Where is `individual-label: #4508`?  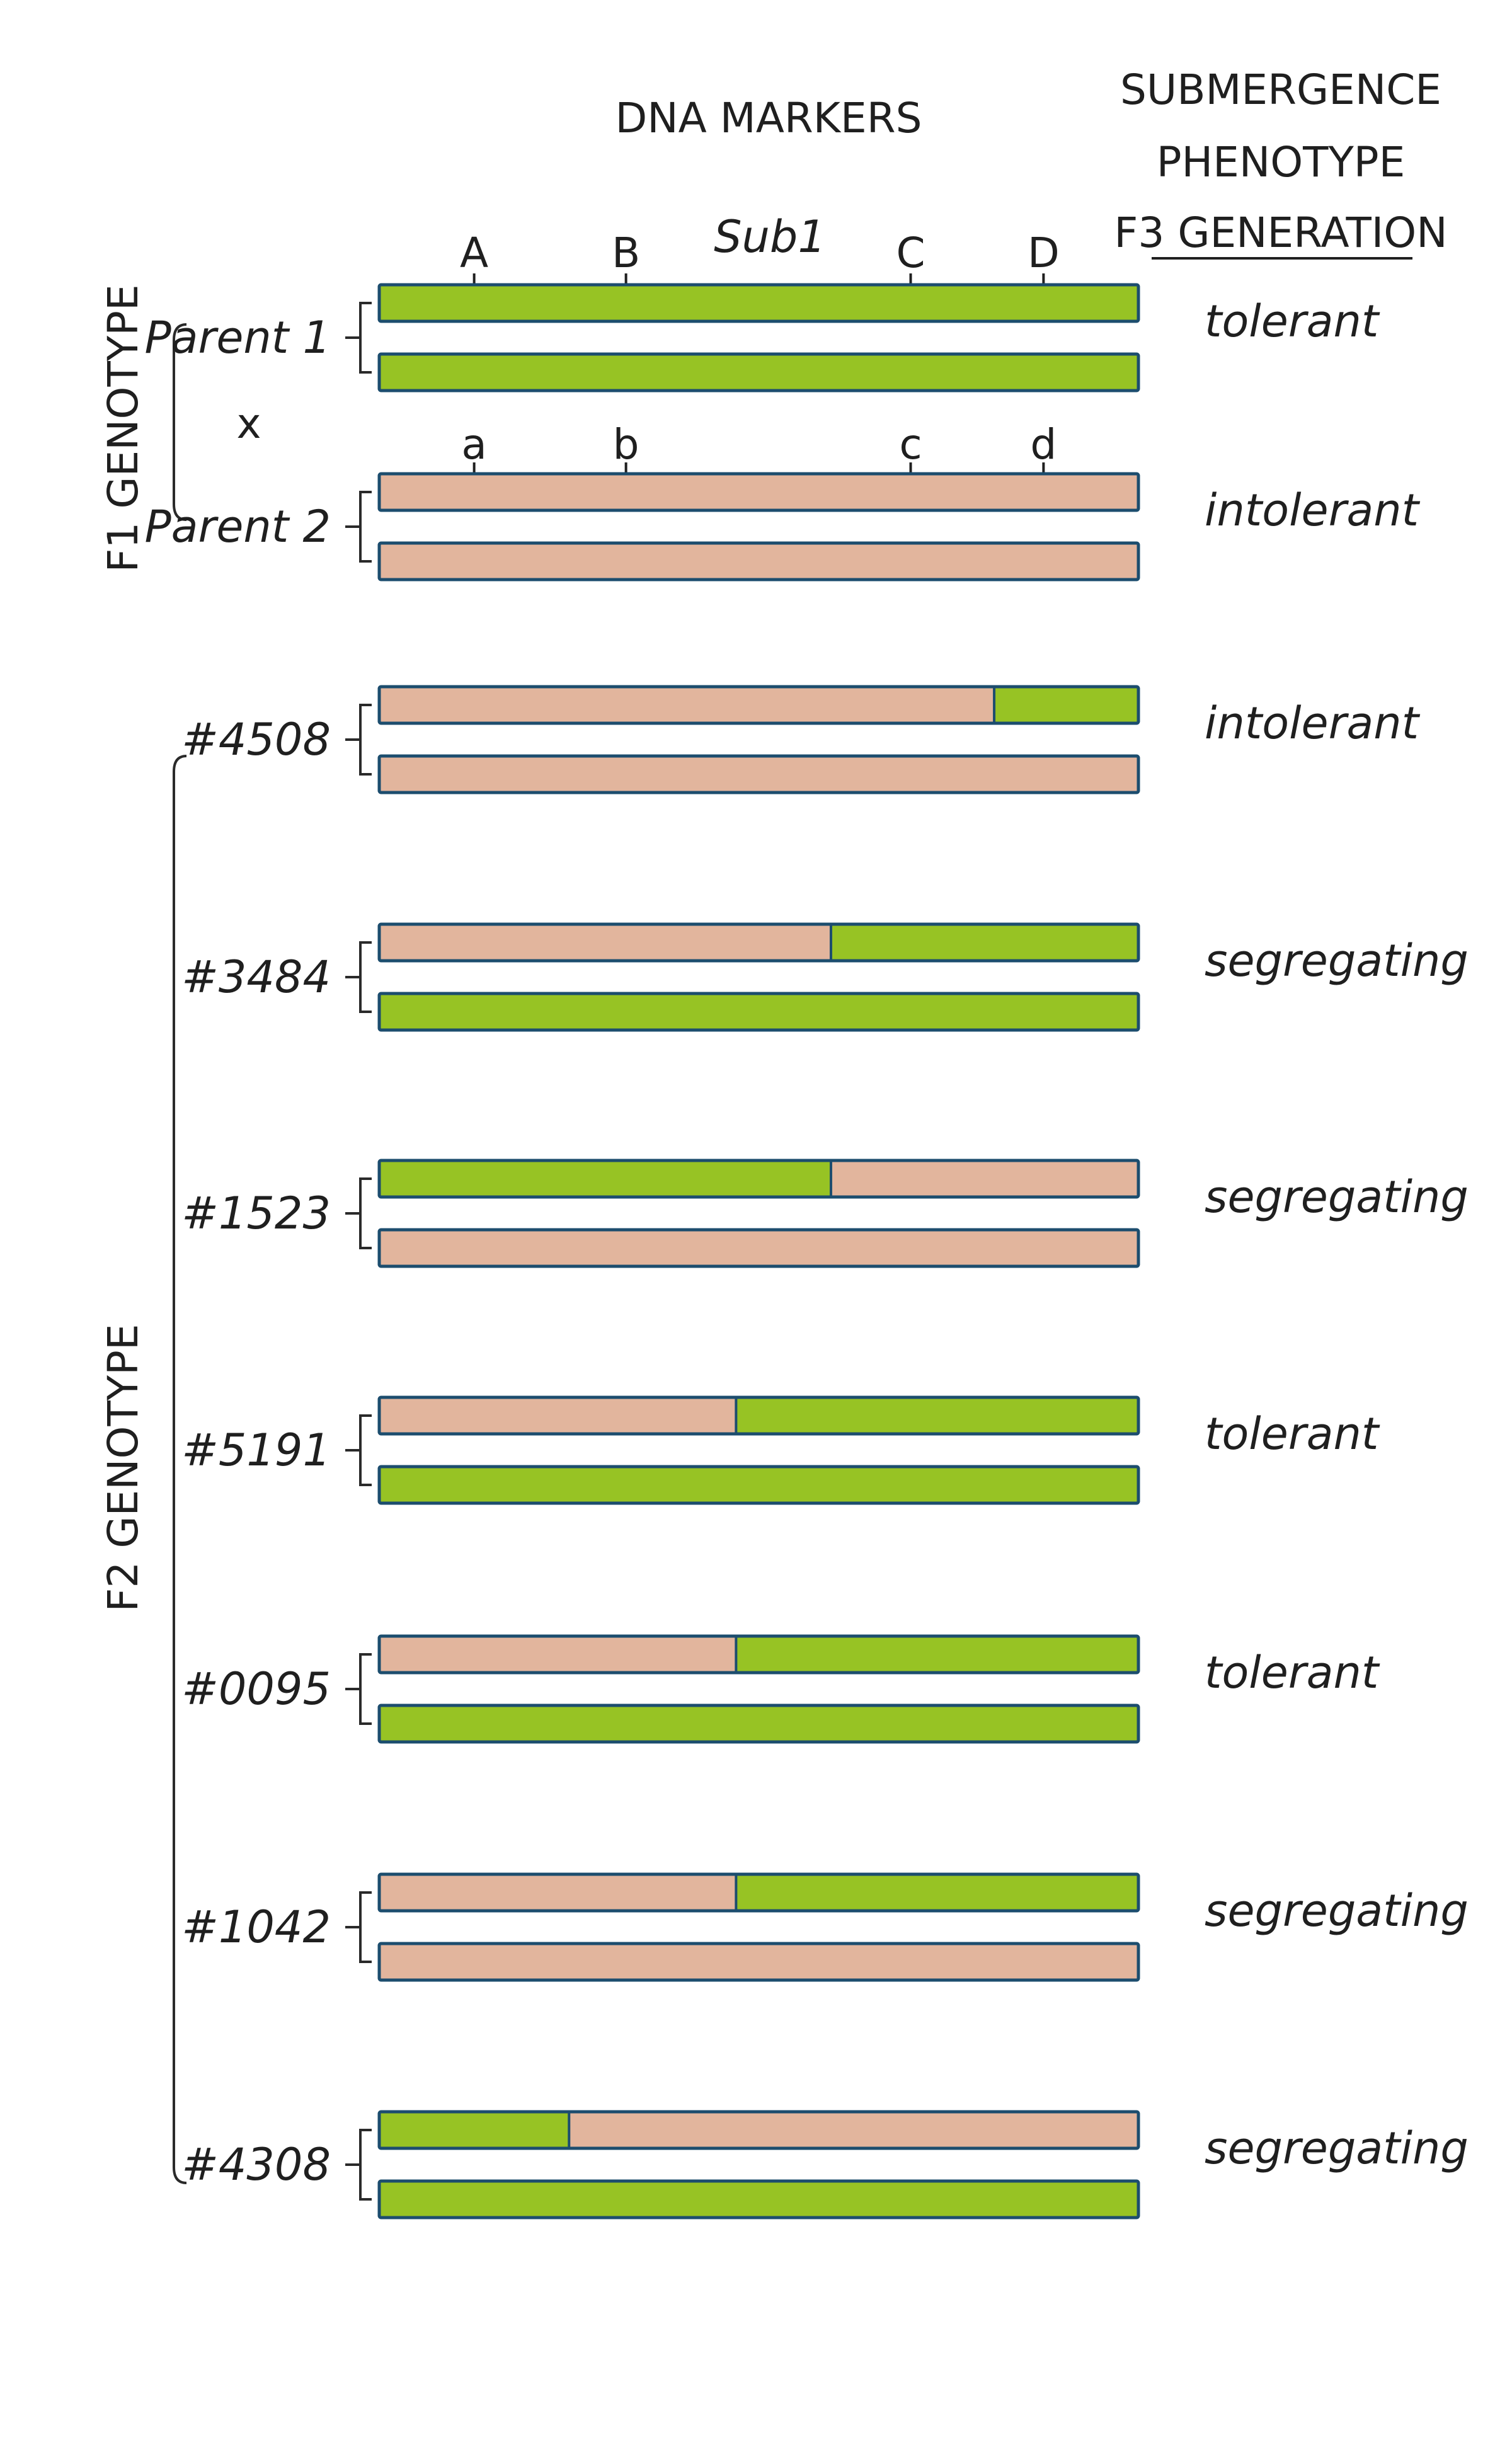
individual-label: #4508 is located at coordinates (256, 739).